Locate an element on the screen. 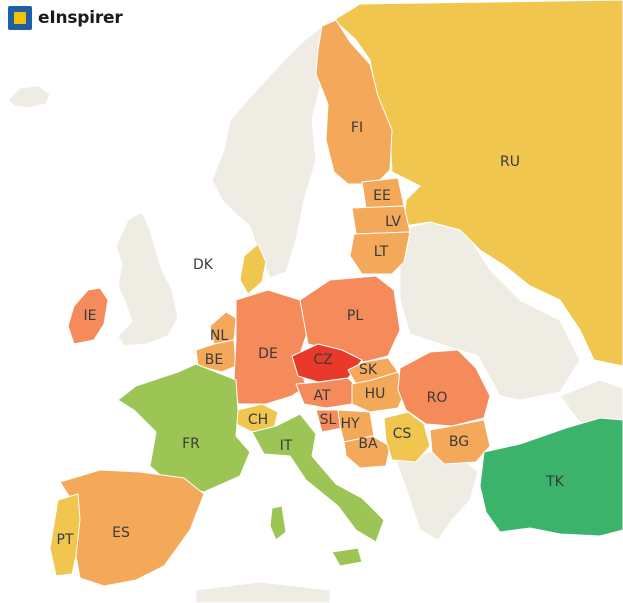 The width and height of the screenshot is (623, 603). country-label-dk: DK is located at coordinates (203, 265).